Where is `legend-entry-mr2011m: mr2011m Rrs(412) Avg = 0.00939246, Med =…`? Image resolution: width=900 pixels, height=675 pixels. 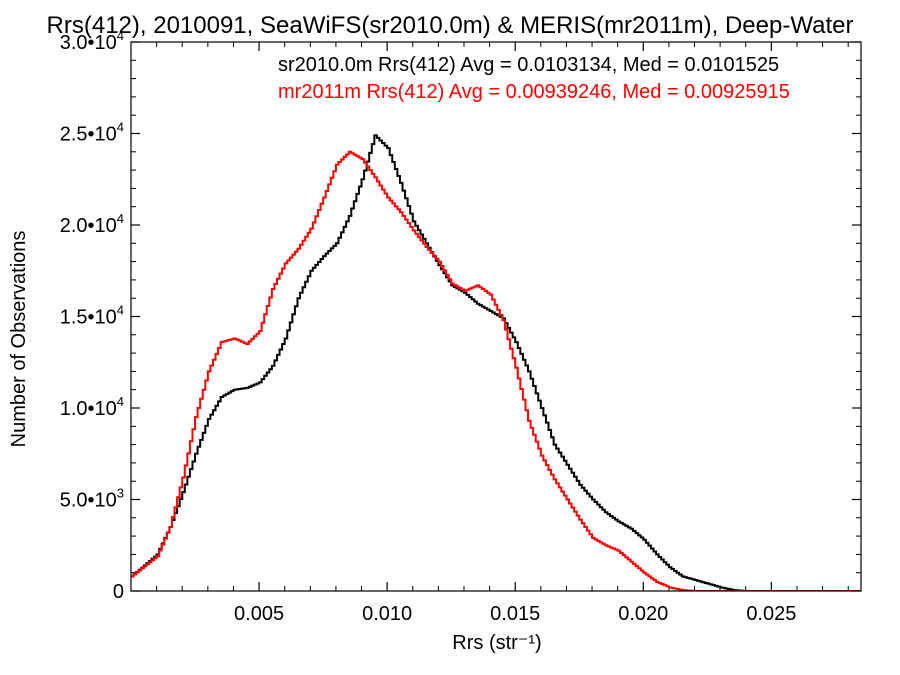 legend-entry-mr2011m: mr2011m Rrs(412) Avg = 0.00939246, Med =… is located at coordinates (534, 92).